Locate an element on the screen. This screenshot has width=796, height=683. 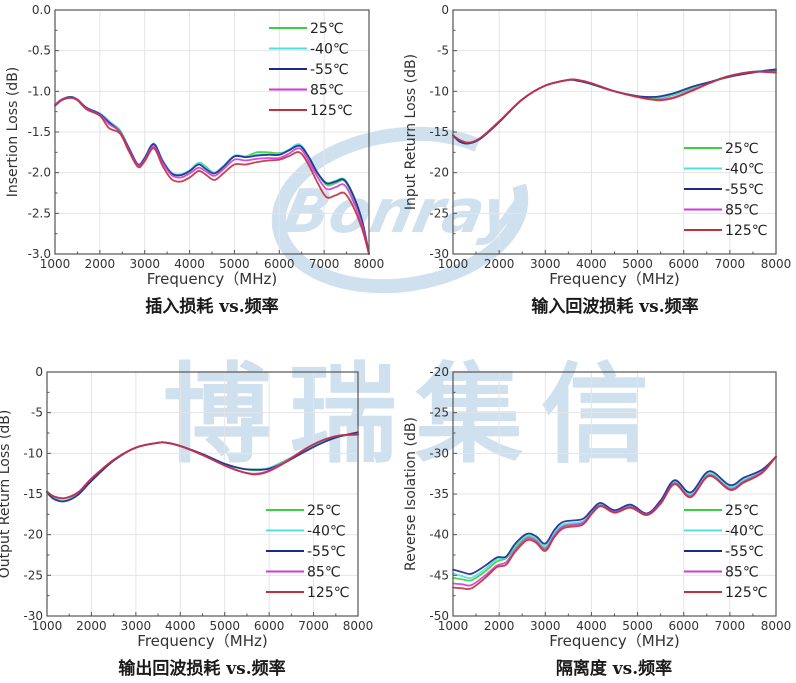
y-tick-label: -2.5 is located at coordinates (39, 213).